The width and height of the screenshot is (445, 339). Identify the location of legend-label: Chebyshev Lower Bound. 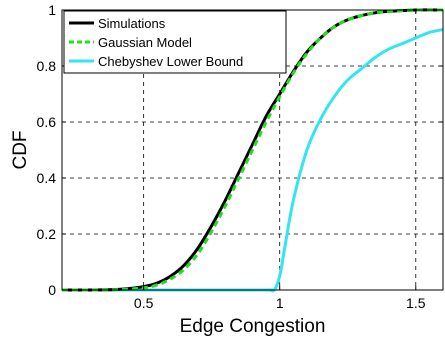
(170, 61).